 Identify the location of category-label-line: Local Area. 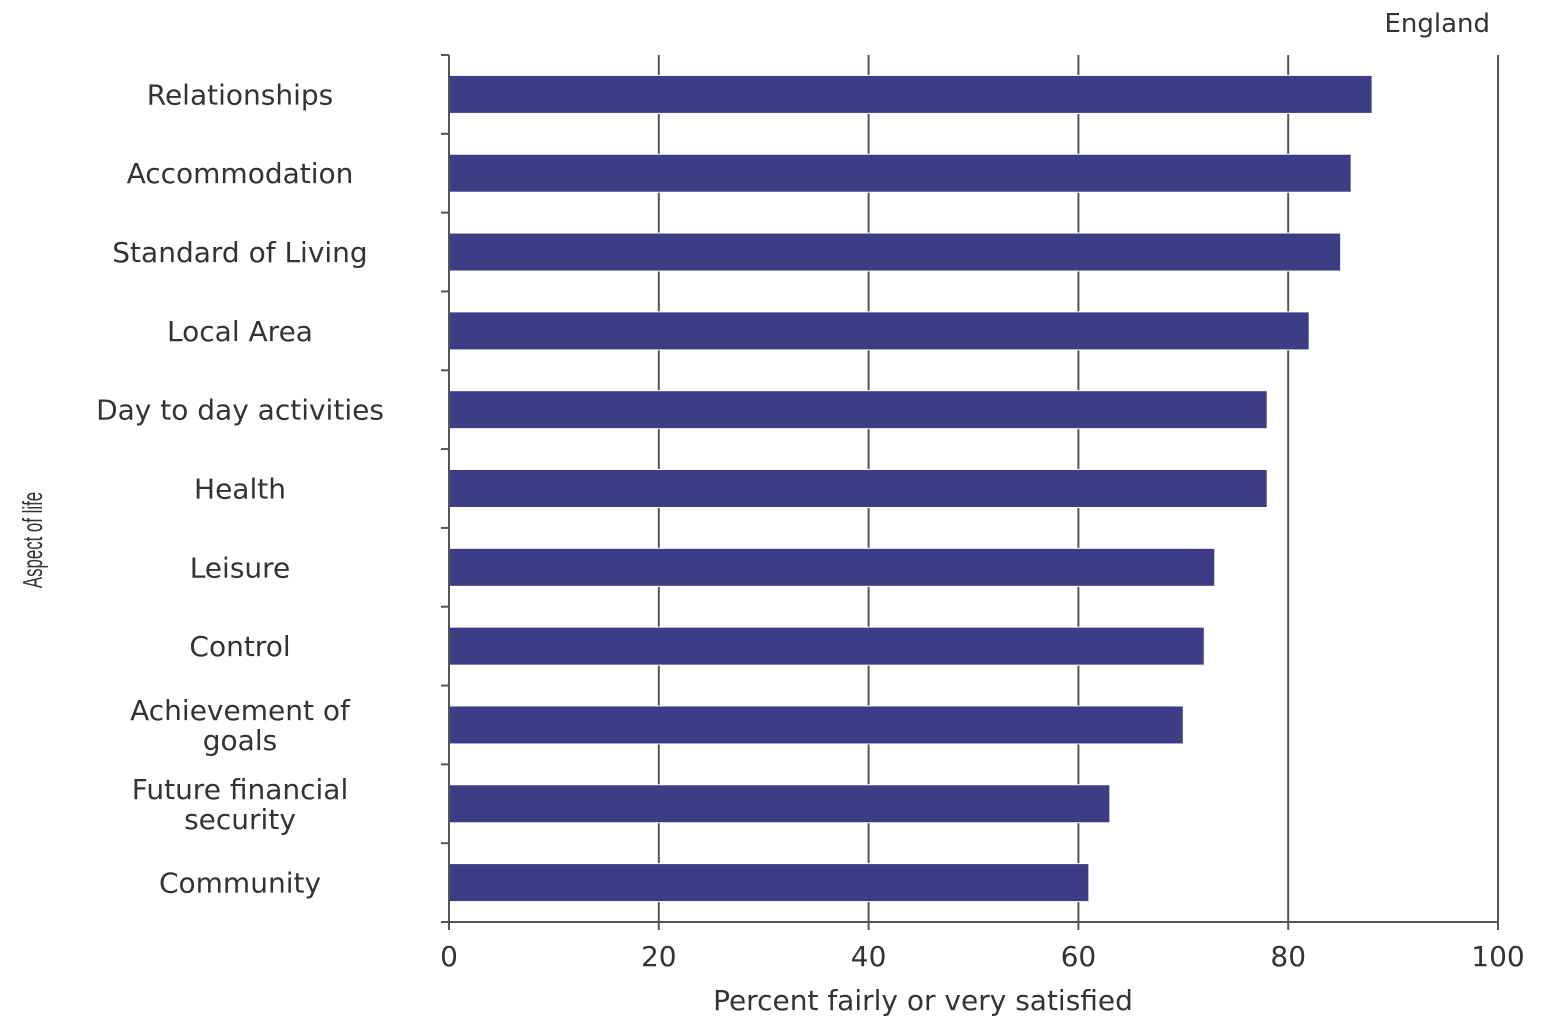
(240, 331).